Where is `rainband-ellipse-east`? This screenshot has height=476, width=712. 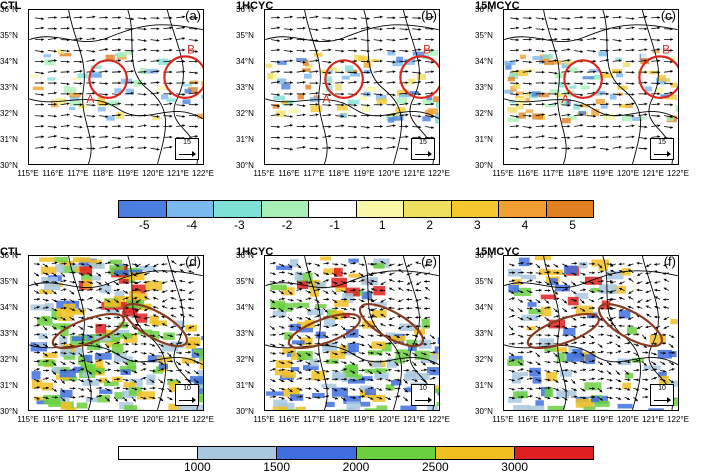
rainband-ellipse-east is located at coordinates (155, 325).